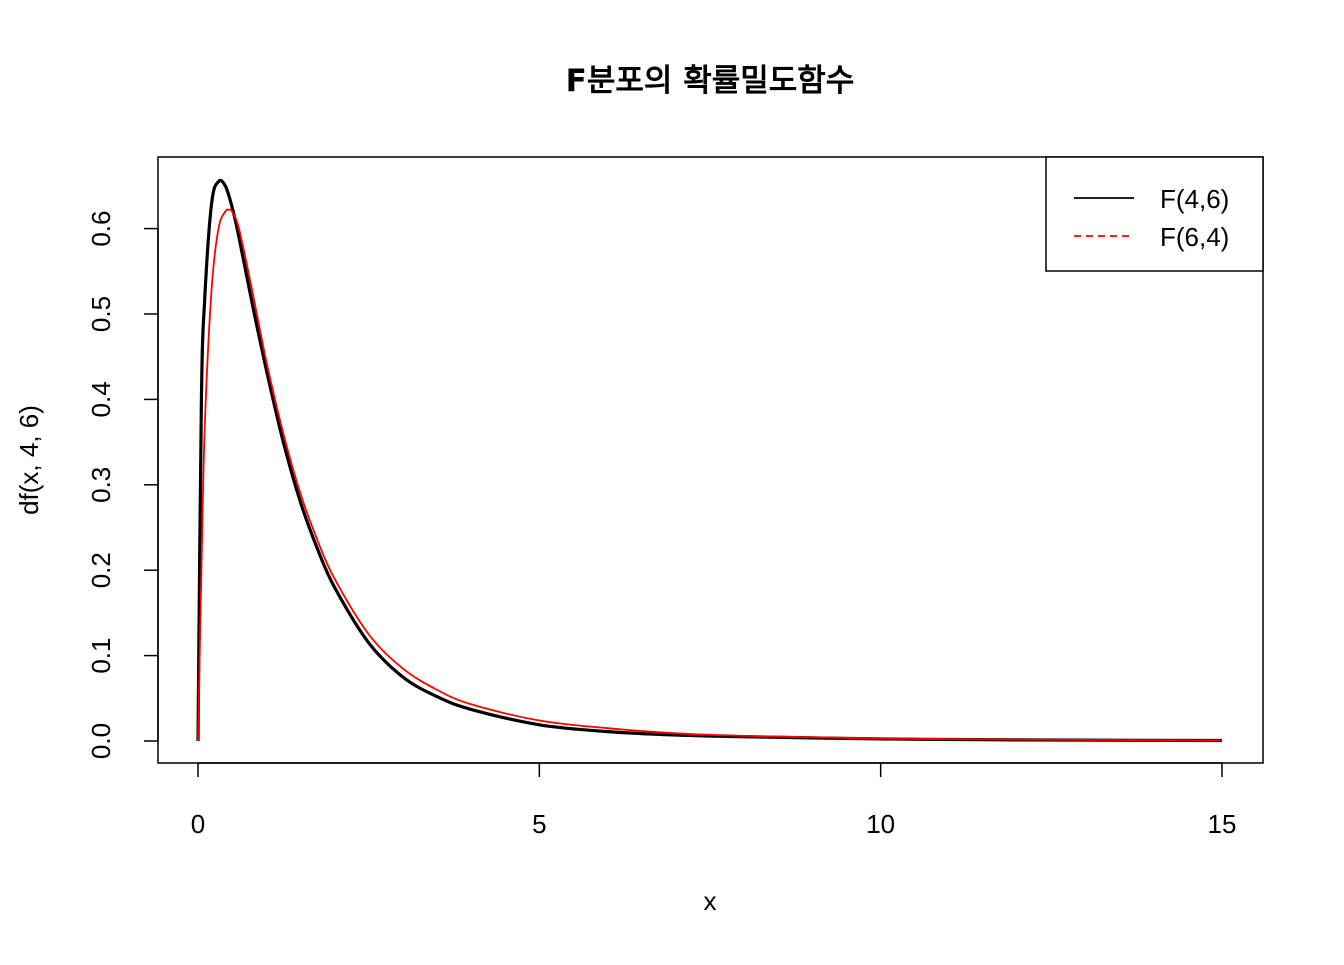 This screenshot has height=965, width=1344. I want to click on x-axis-label: x, so click(710, 901).